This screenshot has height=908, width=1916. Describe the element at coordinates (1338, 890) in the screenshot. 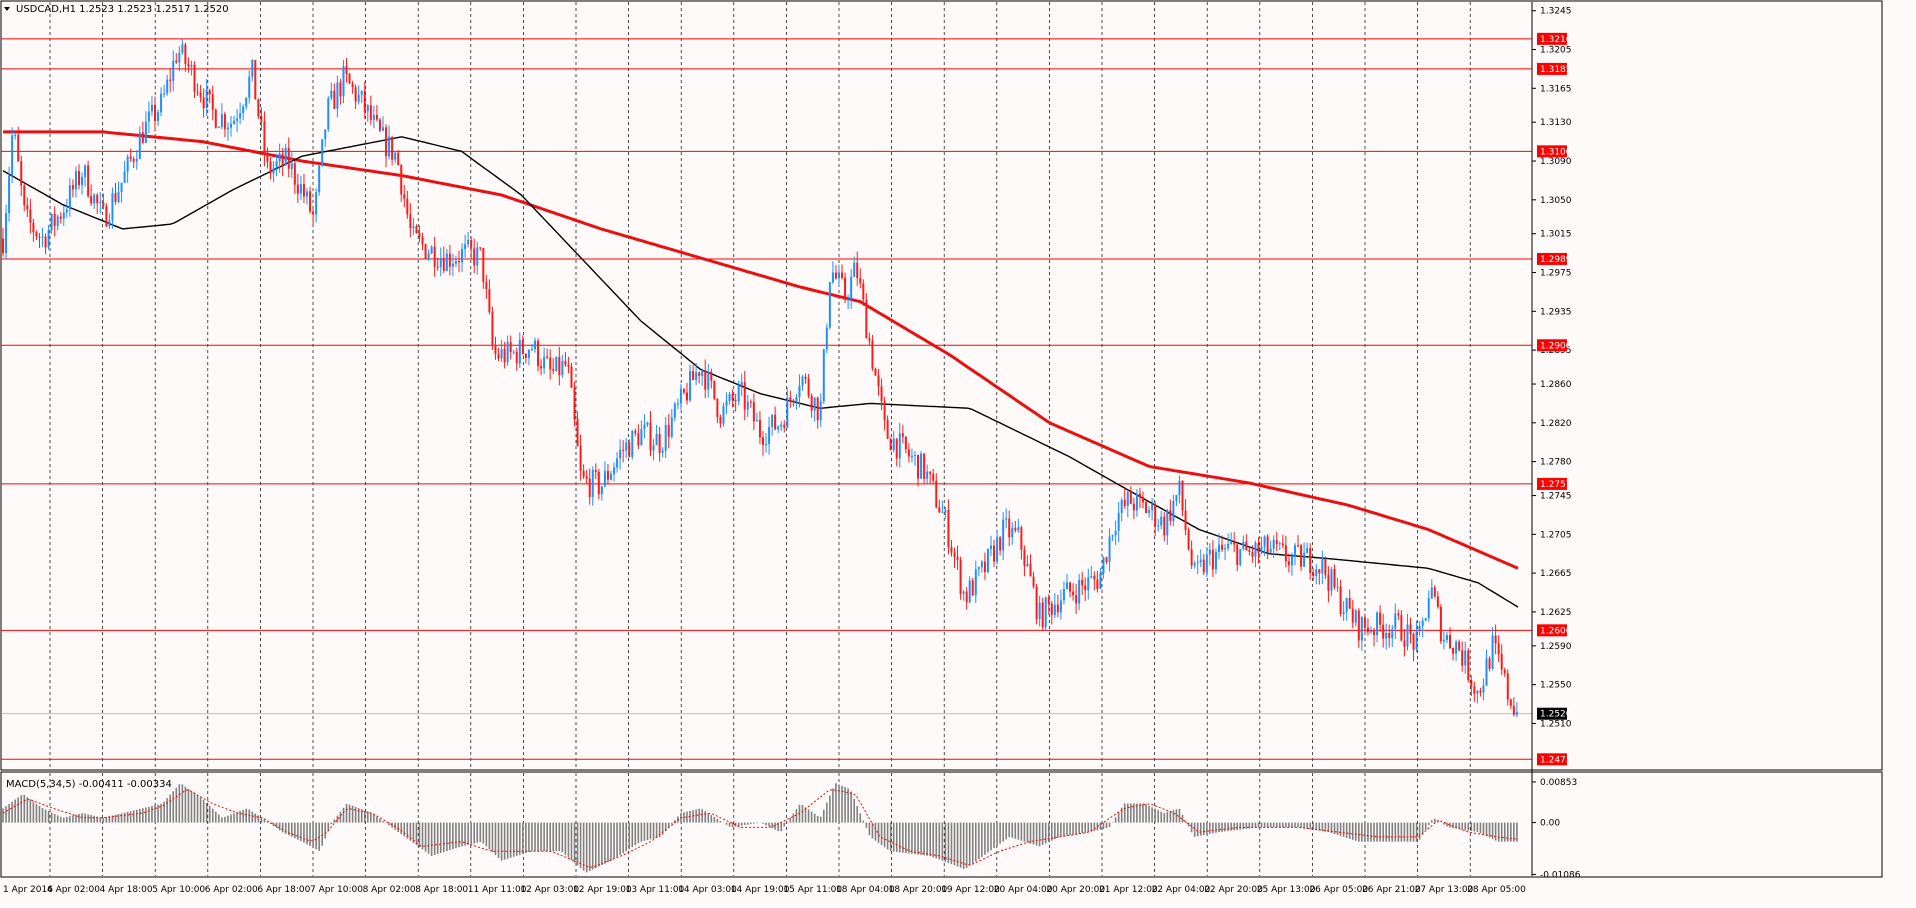

I see `x-tick-label: 26 Apr 05:00` at that location.